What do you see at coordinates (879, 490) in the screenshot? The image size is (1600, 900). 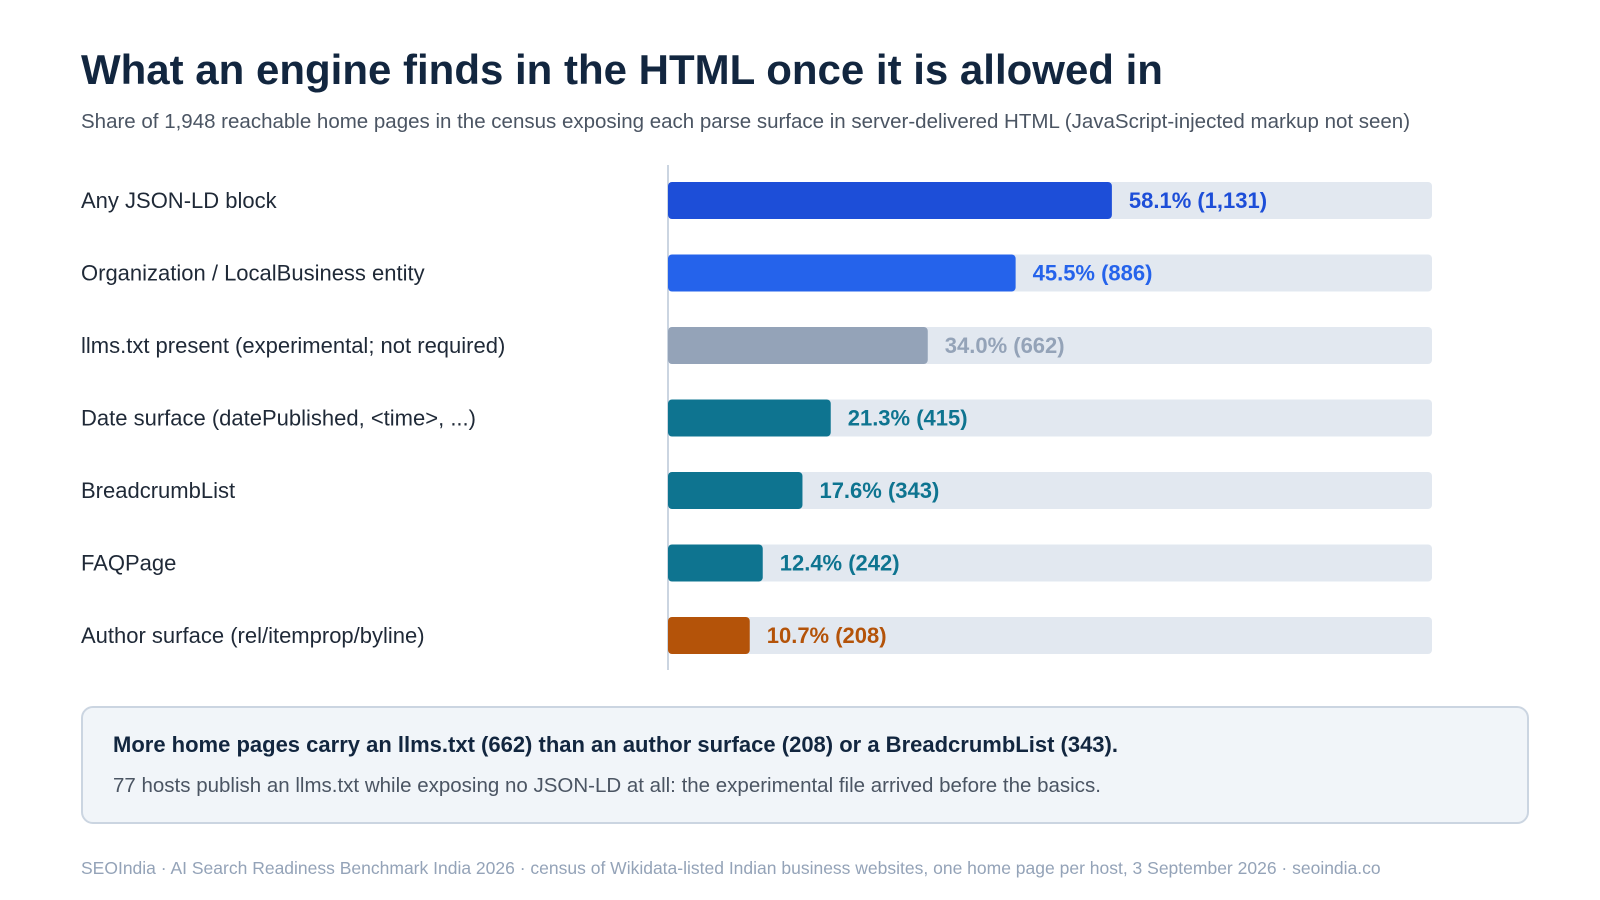 I see `bar-value-label: 17.6% (343)` at bounding box center [879, 490].